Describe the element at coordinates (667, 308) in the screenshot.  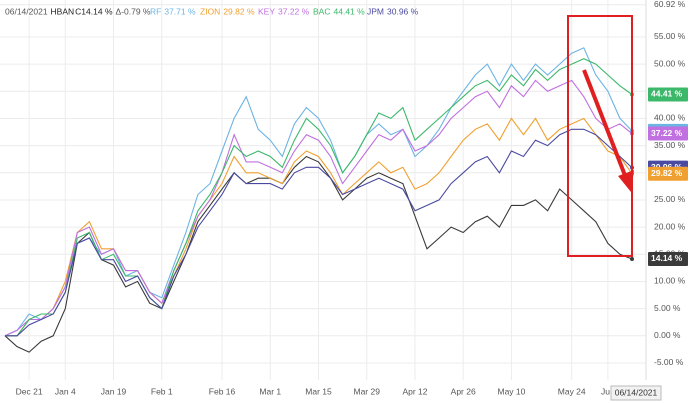
I see `y-tick-label: 5.00 %` at that location.